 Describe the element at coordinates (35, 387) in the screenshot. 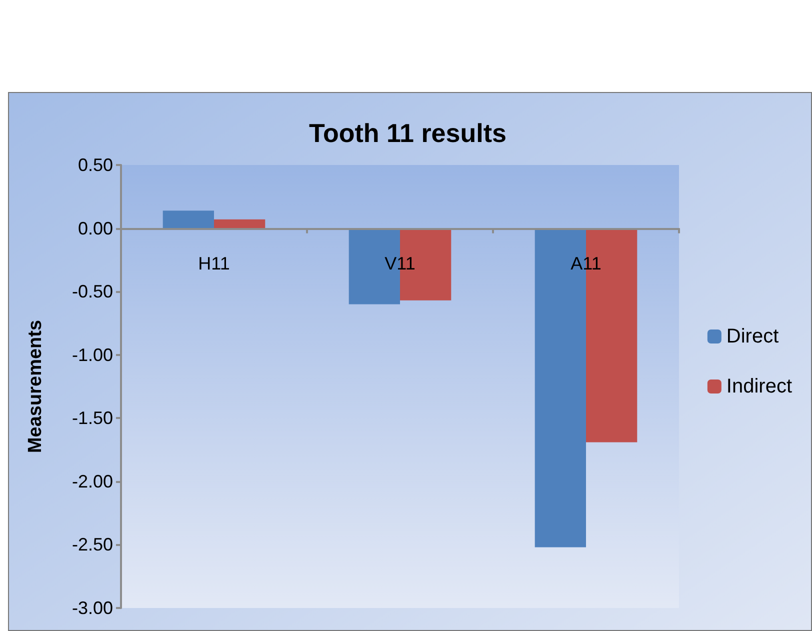

I see `y-axis-title: Measurements` at that location.